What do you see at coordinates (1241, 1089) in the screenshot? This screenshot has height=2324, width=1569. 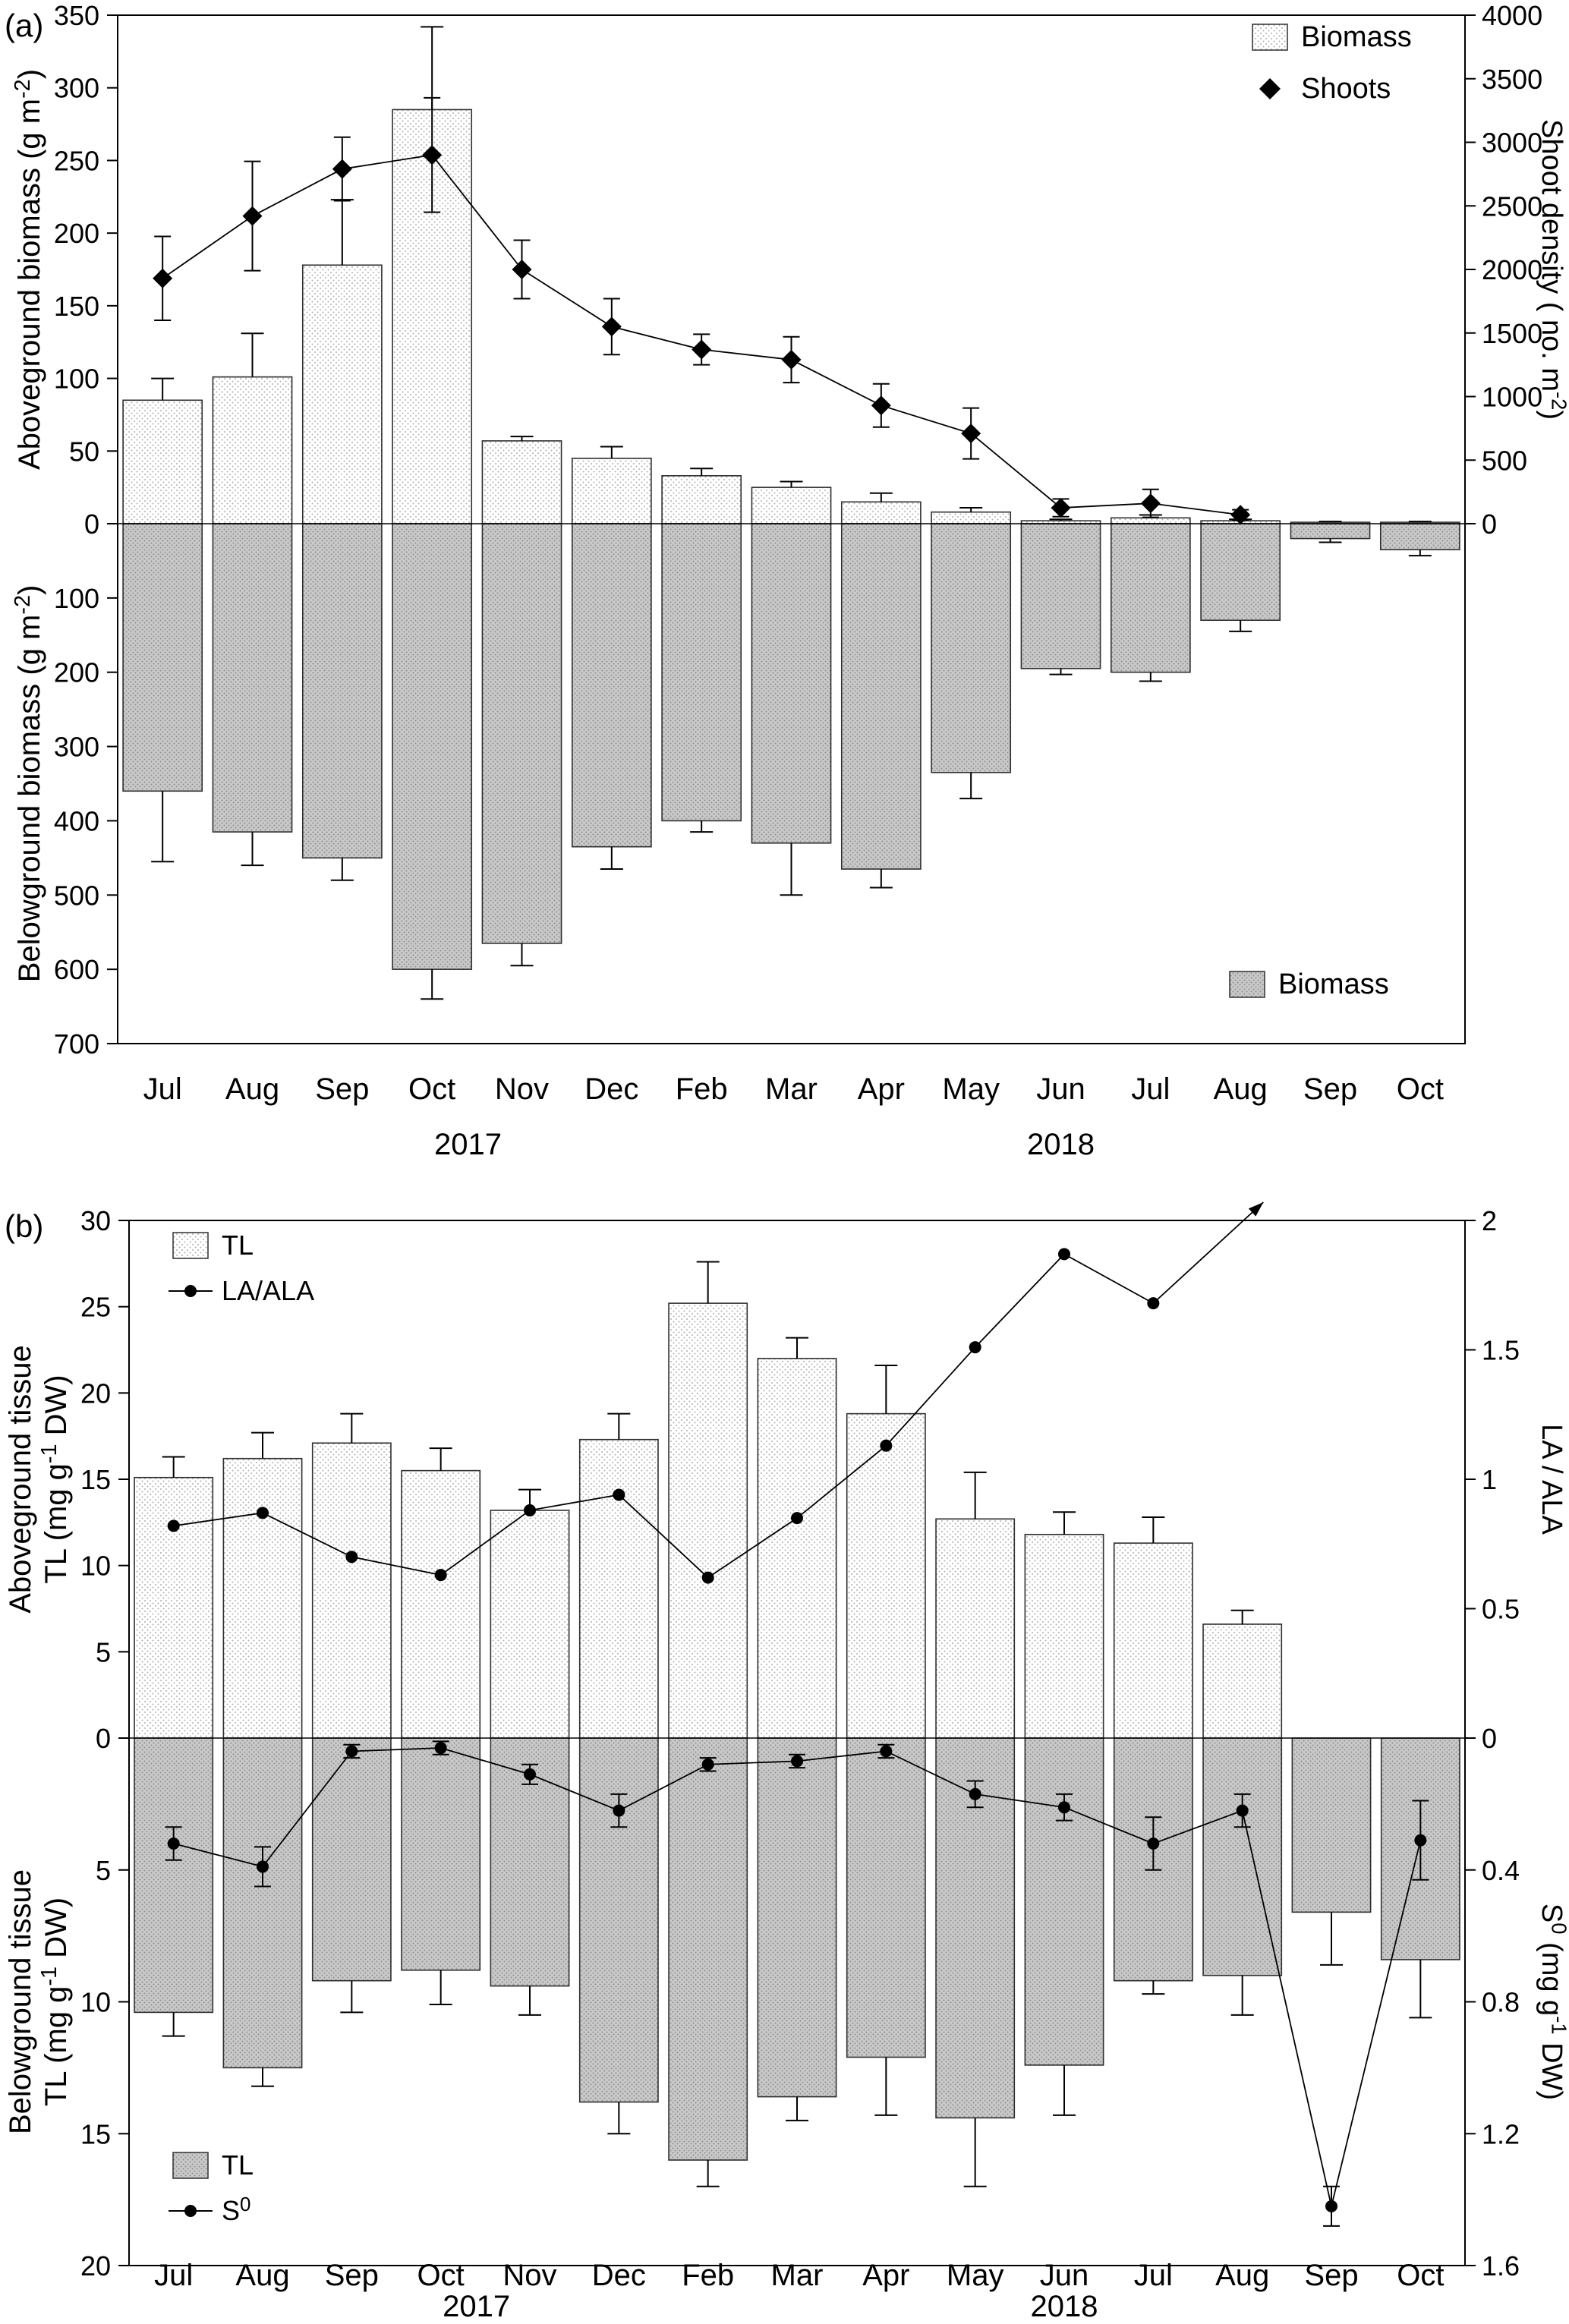 I see `x-tick-label: Aug` at bounding box center [1241, 1089].